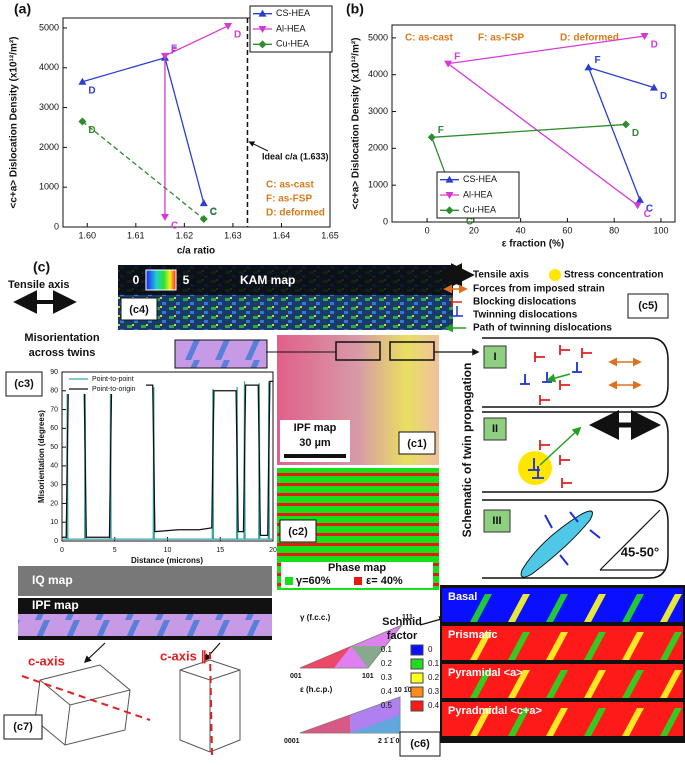 The height and width of the screenshot is (765, 685). Describe the element at coordinates (62, 353) in the screenshot. I see `label: across twins` at that location.